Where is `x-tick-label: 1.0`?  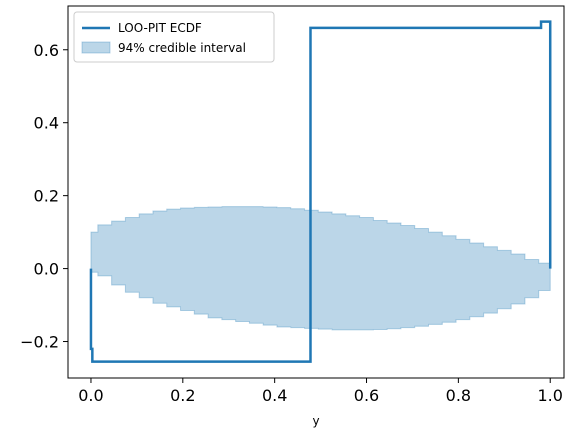
x-tick-label: 1.0 is located at coordinates (549, 395).